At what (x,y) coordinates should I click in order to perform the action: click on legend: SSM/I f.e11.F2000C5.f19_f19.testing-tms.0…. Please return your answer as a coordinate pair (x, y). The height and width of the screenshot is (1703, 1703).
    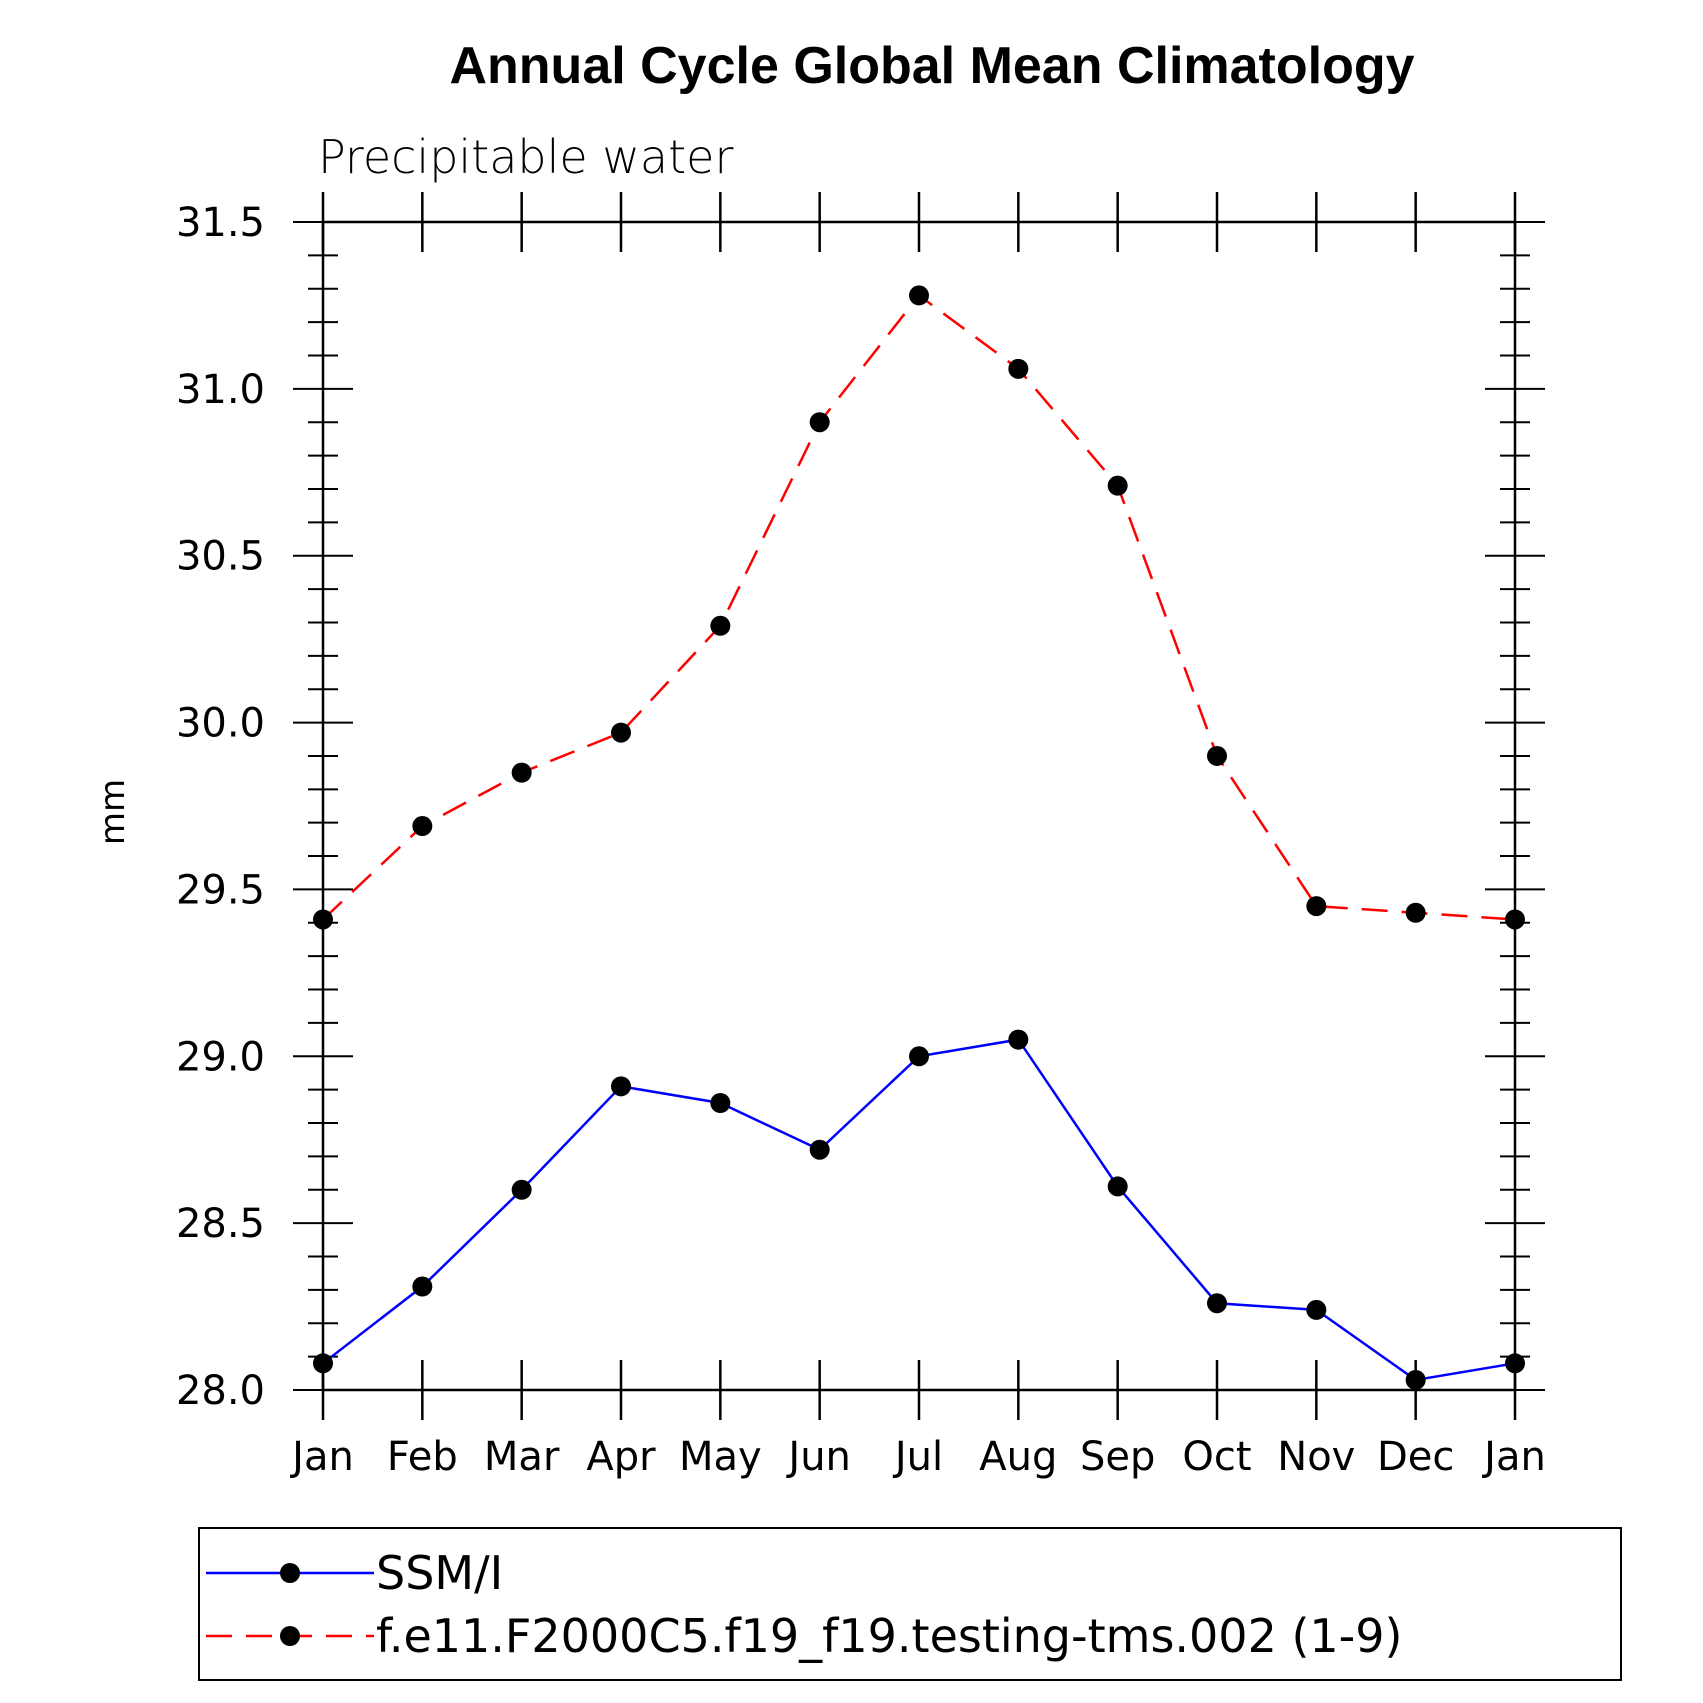
    Looking at the image, I should click on (910, 1604).